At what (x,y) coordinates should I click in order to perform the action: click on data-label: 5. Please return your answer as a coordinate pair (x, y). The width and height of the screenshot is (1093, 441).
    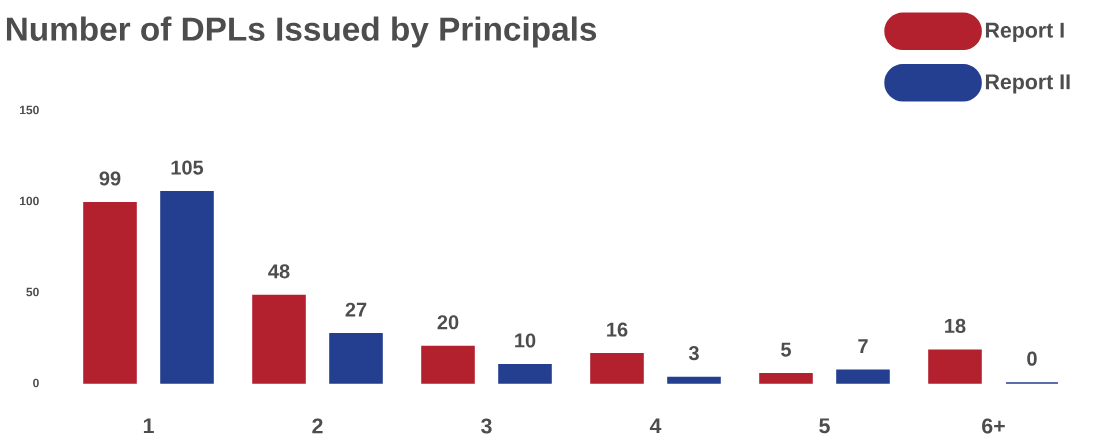
    Looking at the image, I should click on (786, 349).